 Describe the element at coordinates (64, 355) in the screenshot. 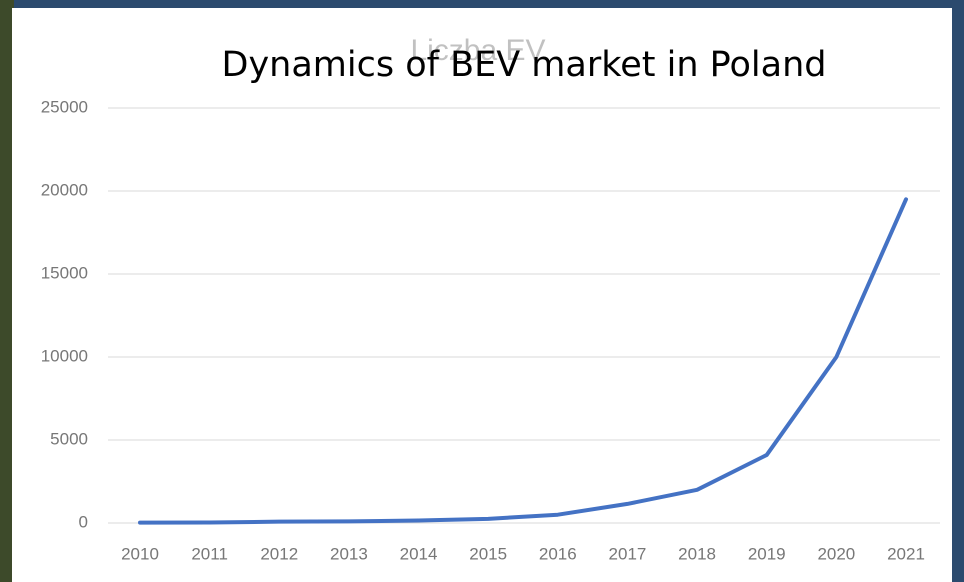

I see `y-tick-label: 10000` at that location.